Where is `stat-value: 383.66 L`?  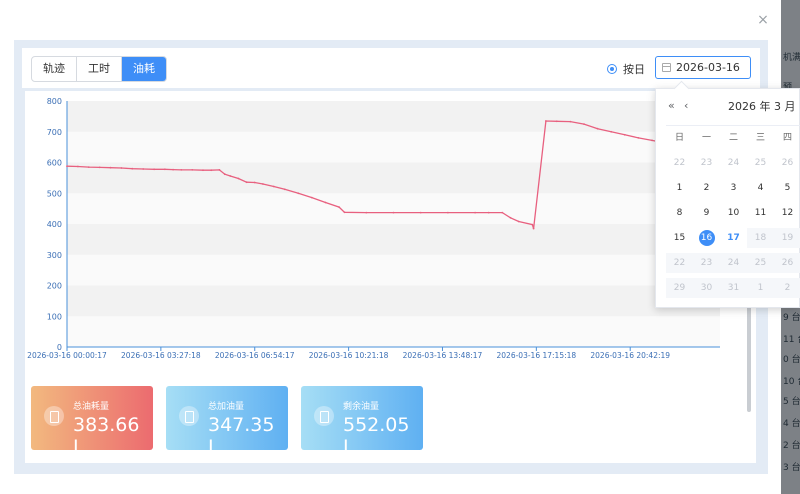 stat-value: 383.66 L is located at coordinates (106, 436).